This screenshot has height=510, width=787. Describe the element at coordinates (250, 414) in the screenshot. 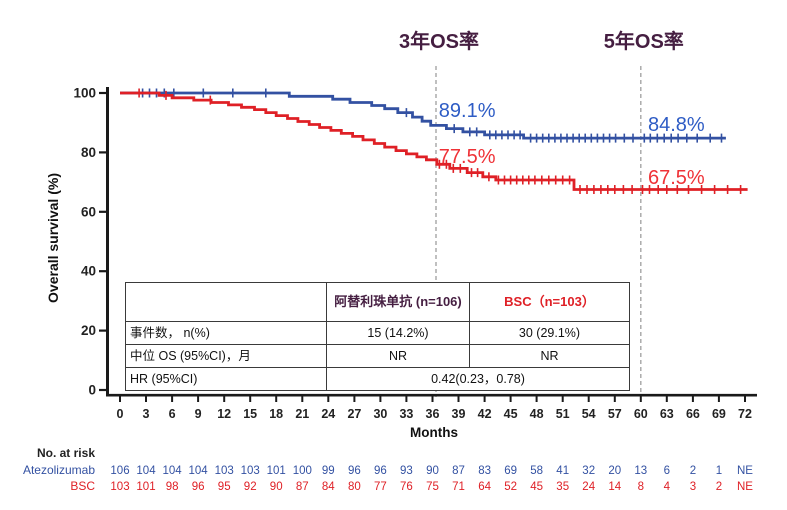

I see `x-tick-label: 15` at that location.